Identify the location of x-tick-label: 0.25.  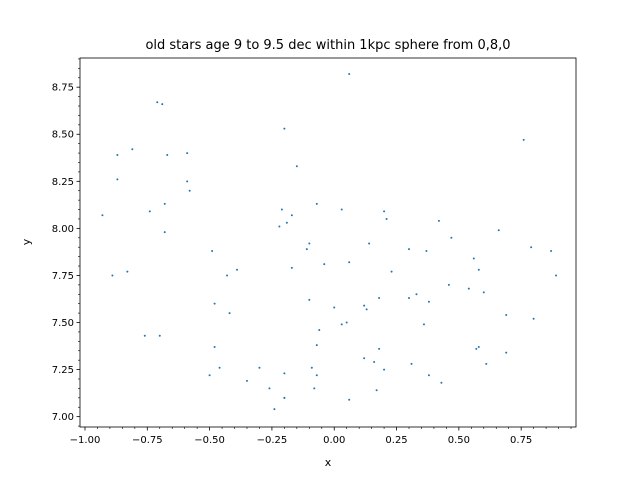
(396, 440).